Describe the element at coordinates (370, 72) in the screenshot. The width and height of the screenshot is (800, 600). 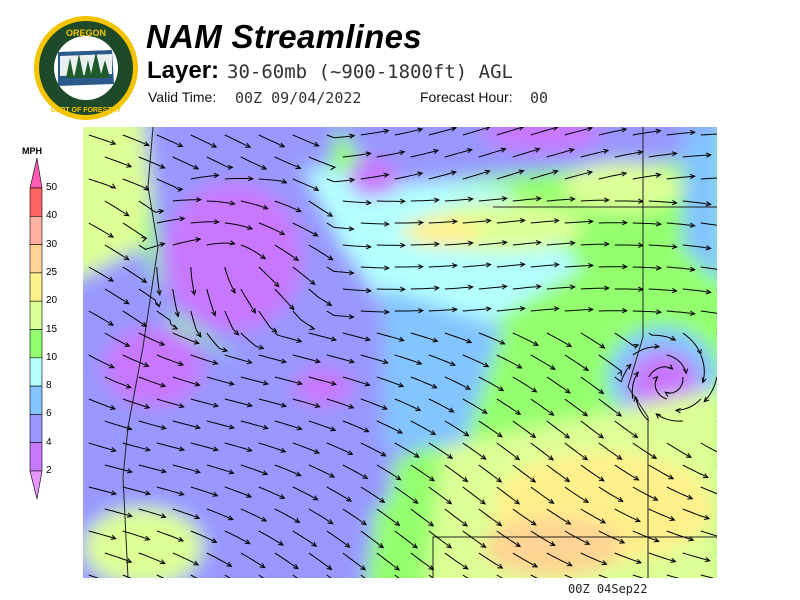
I see `layer-value: 30-60mb (~900-1800ft) AGL` at that location.